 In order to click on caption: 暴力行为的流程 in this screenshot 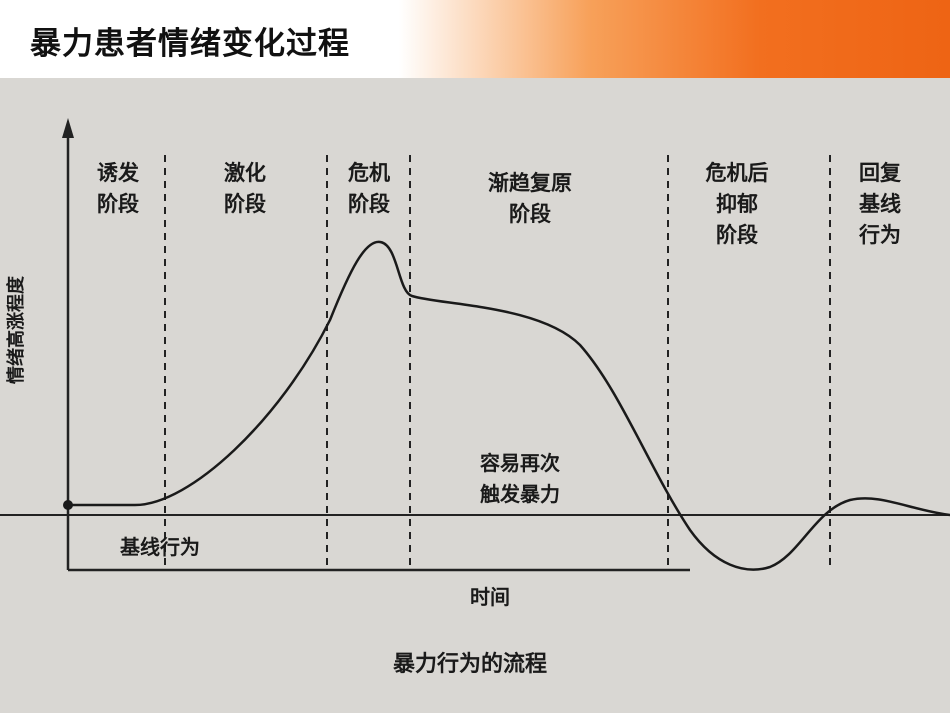, I will do `click(469, 664)`.